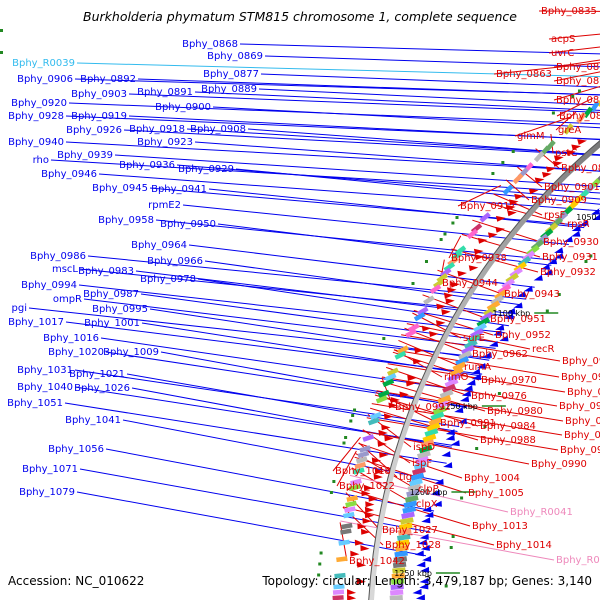 This screenshot has width=600, height=600. I want to click on right-gene-label: Bphy_0901, so click(572, 187).